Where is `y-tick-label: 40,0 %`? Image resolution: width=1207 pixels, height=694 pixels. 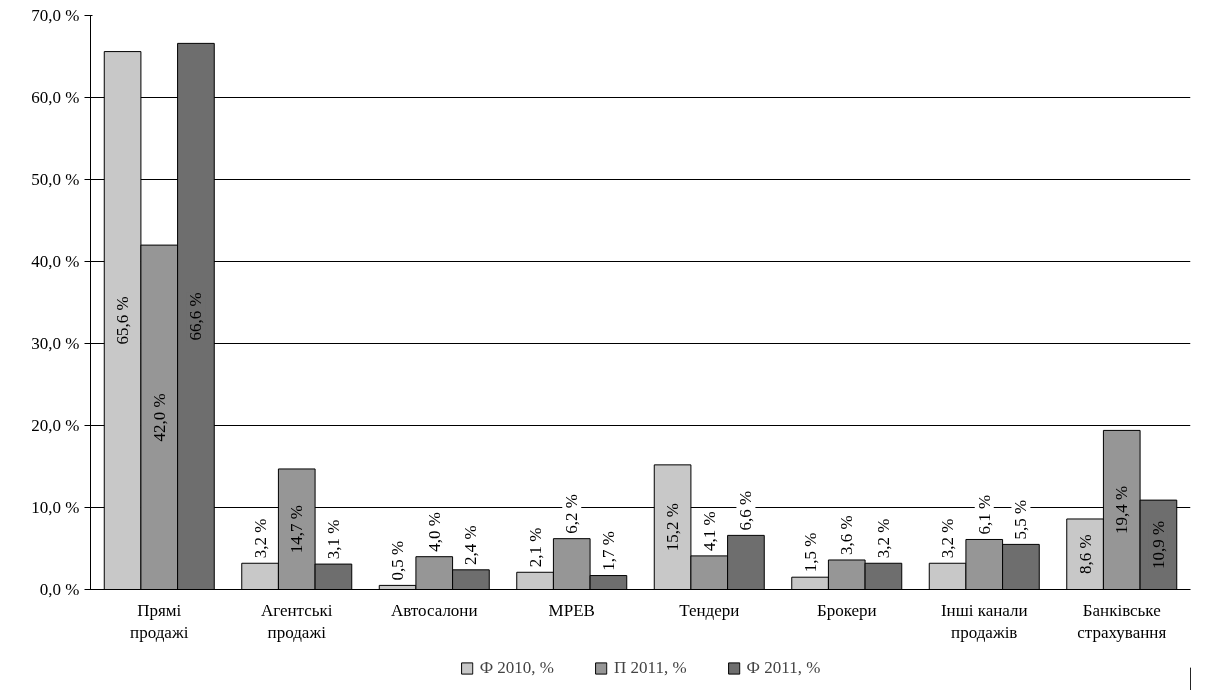 y-tick-label: 40,0 % is located at coordinates (55, 261).